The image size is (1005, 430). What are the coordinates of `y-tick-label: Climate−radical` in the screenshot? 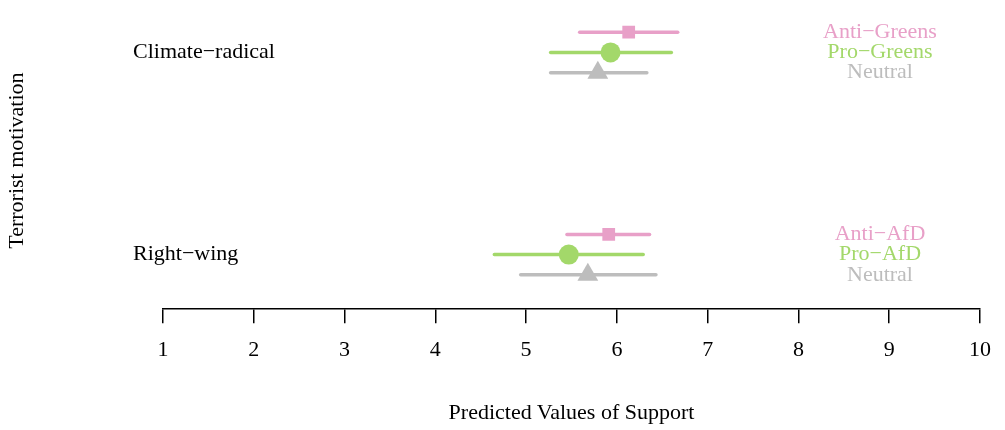 It's located at (204, 51).